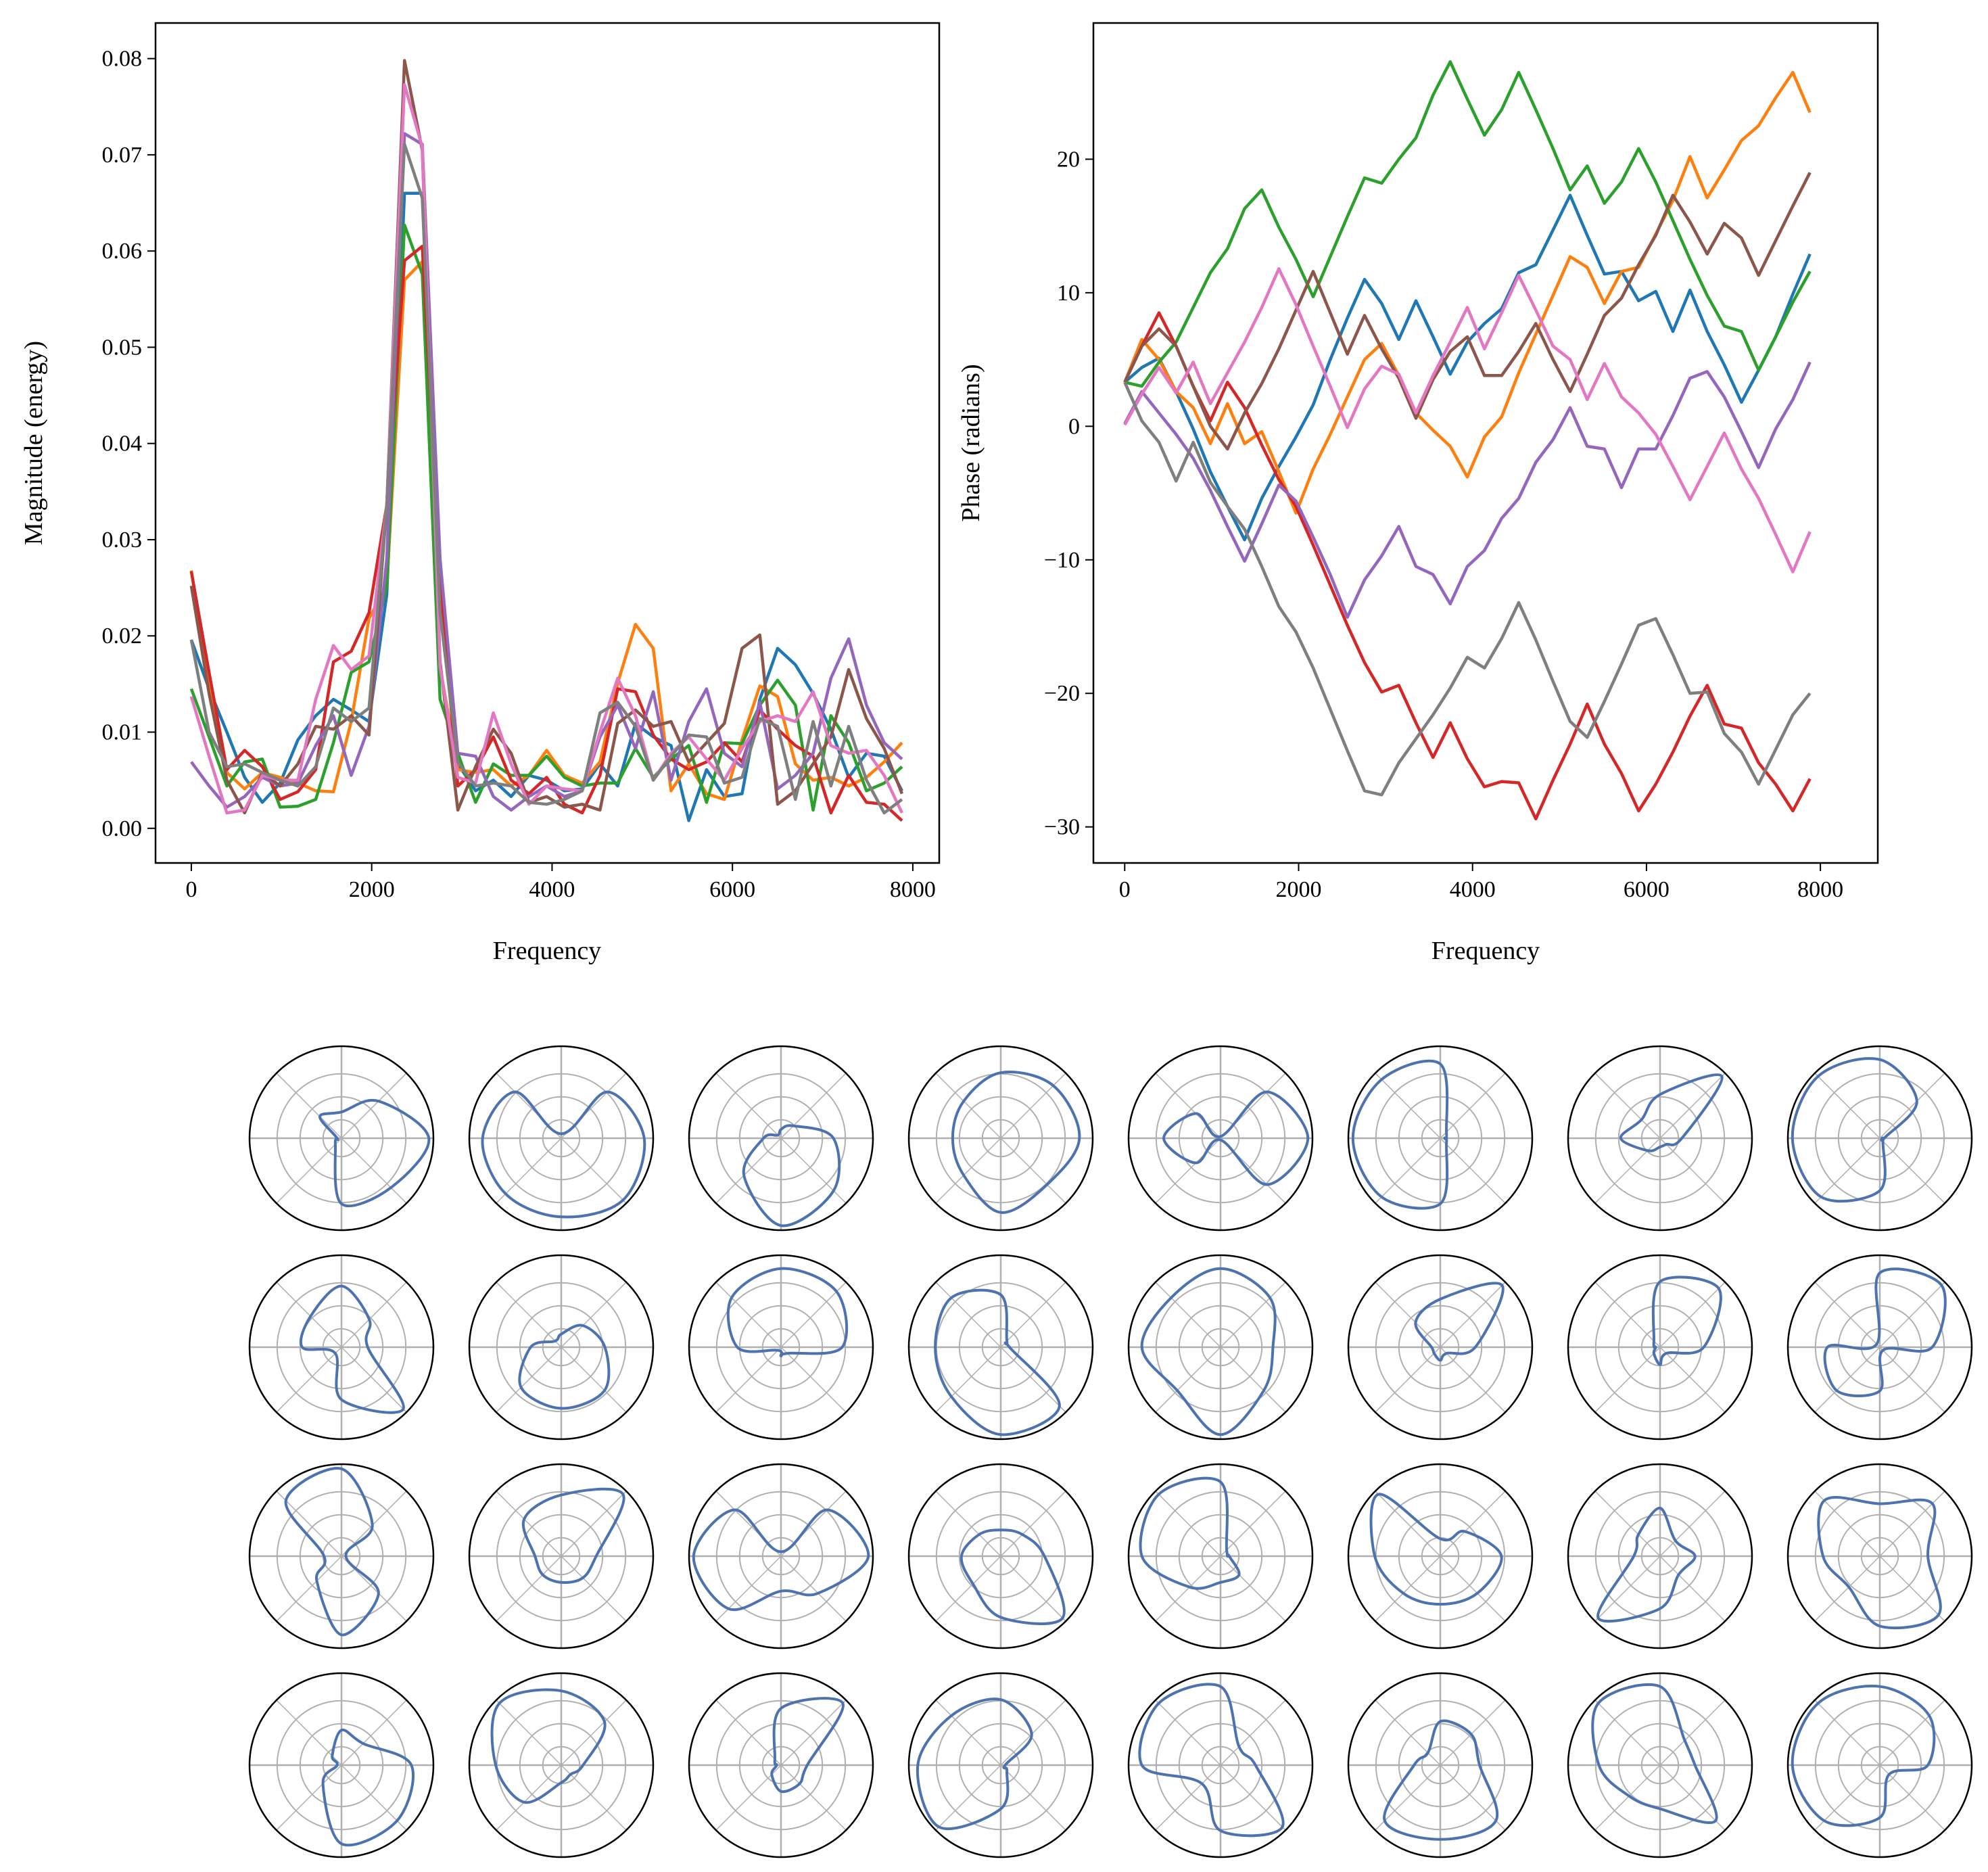 Image resolution: width=1988 pixels, height=1872 pixels. Describe the element at coordinates (1069, 159) in the screenshot. I see `y-tick-label: 20` at that location.